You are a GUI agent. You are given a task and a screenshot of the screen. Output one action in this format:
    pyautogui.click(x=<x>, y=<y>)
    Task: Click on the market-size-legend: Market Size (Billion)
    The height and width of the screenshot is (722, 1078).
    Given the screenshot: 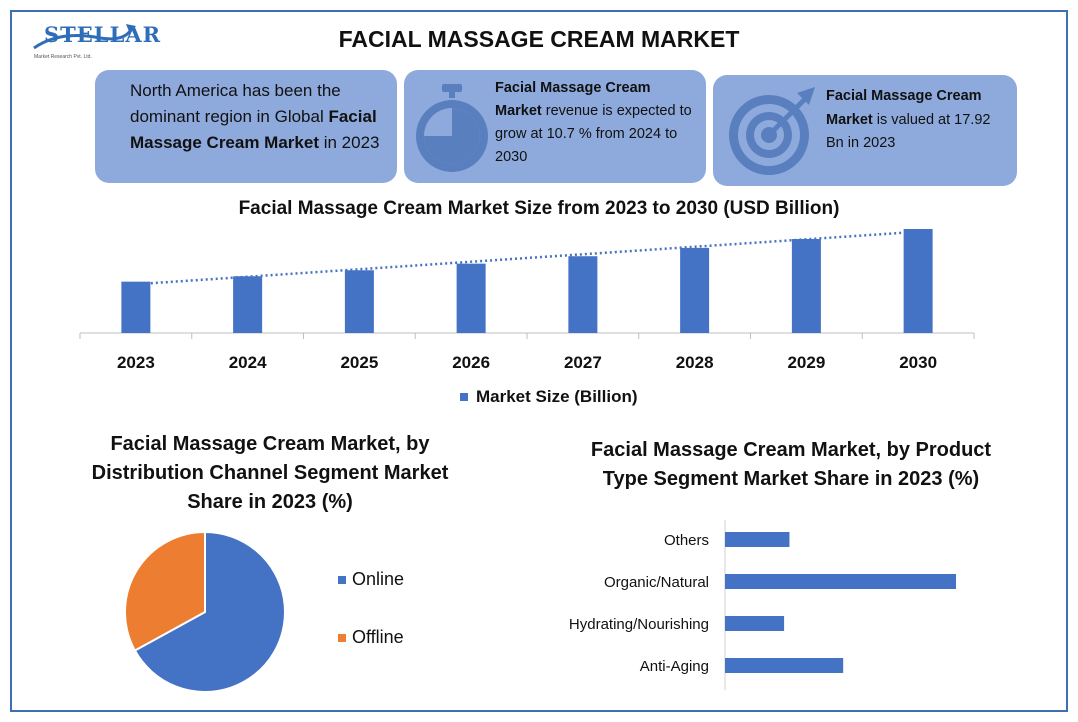 What is the action you would take?
    pyautogui.click(x=549, y=397)
    